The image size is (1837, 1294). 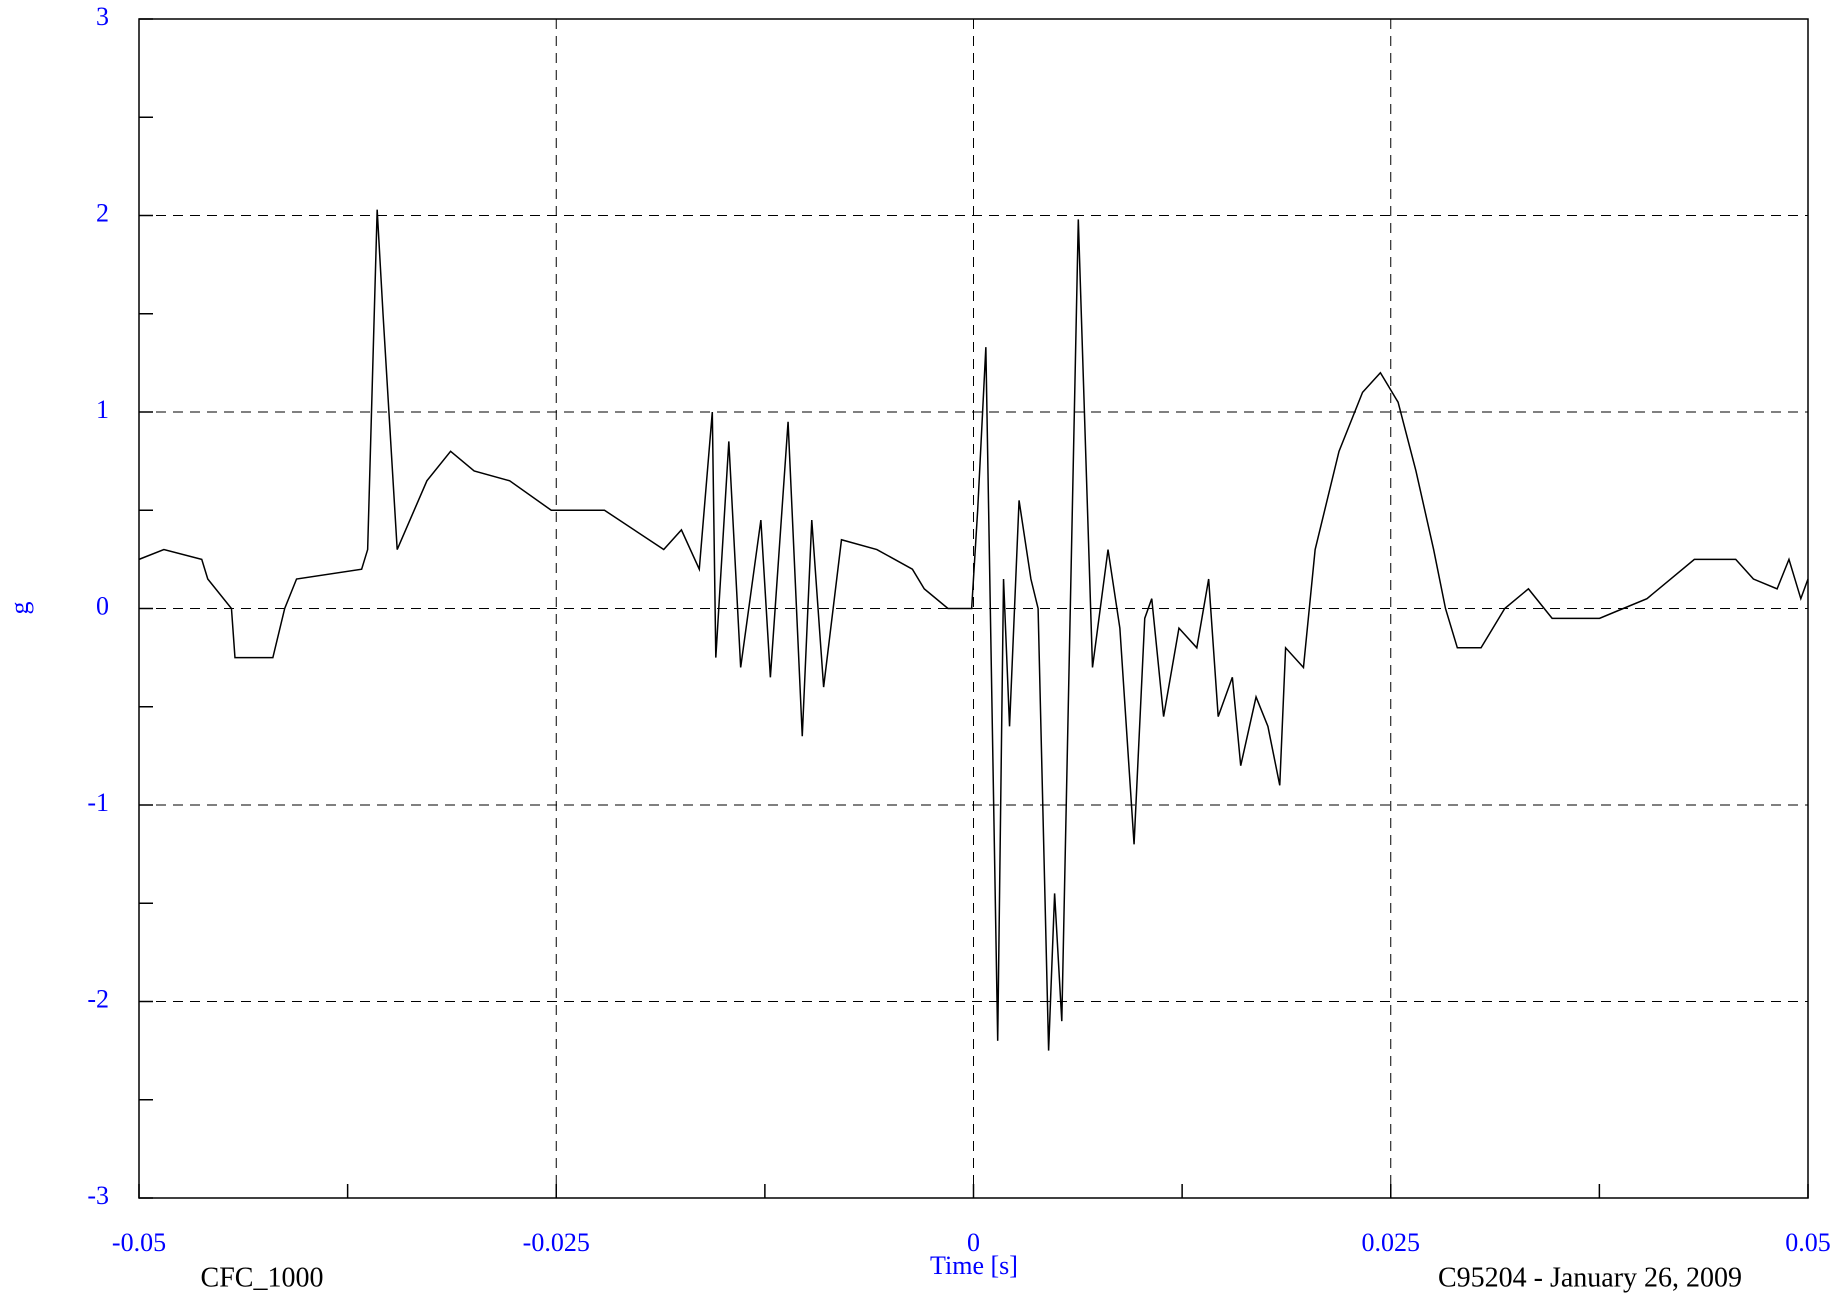 I want to click on x-tick-label: 0.05, so click(x=1808, y=1242).